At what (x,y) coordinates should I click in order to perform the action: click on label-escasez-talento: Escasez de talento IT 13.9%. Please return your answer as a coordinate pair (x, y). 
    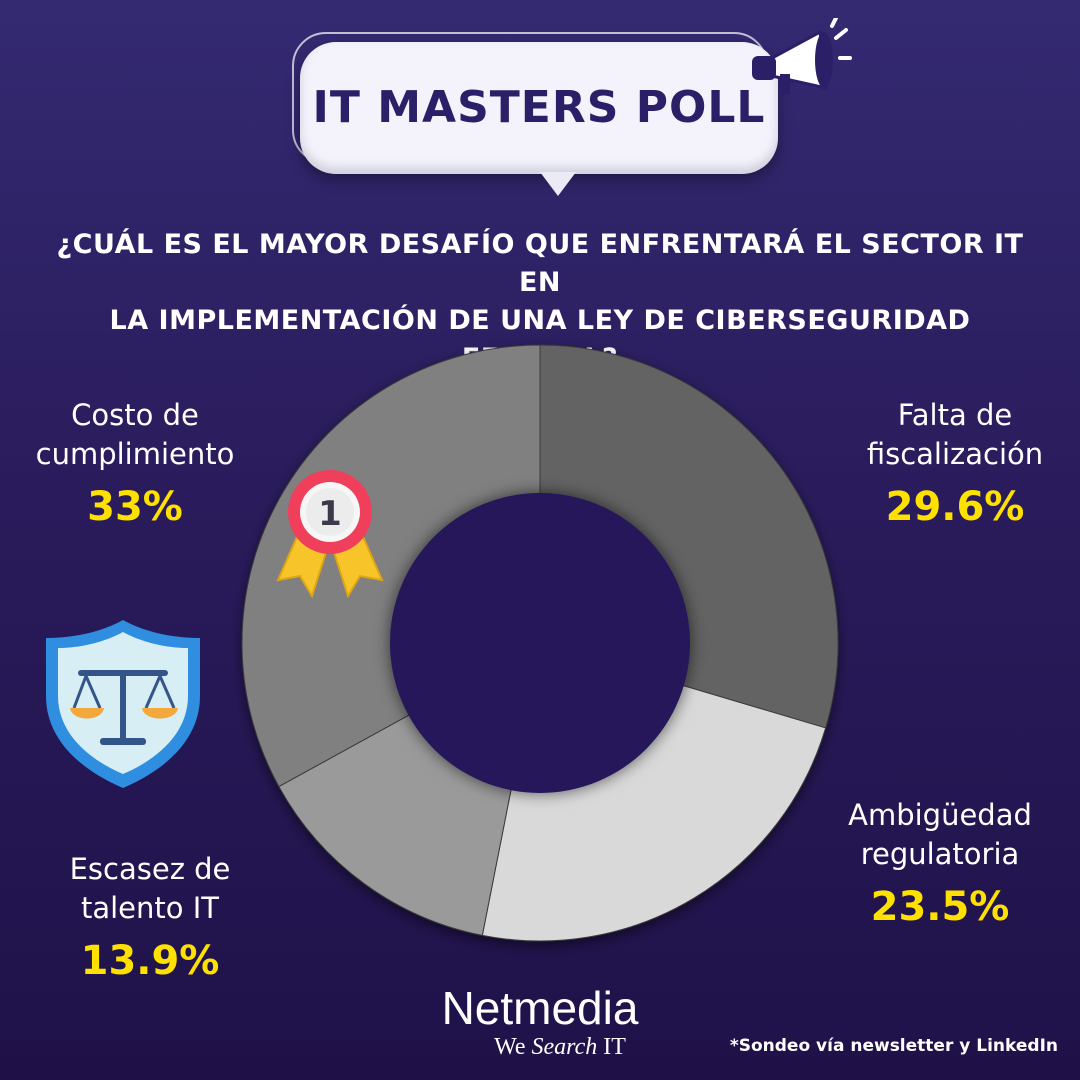
    Looking at the image, I should click on (150, 915).